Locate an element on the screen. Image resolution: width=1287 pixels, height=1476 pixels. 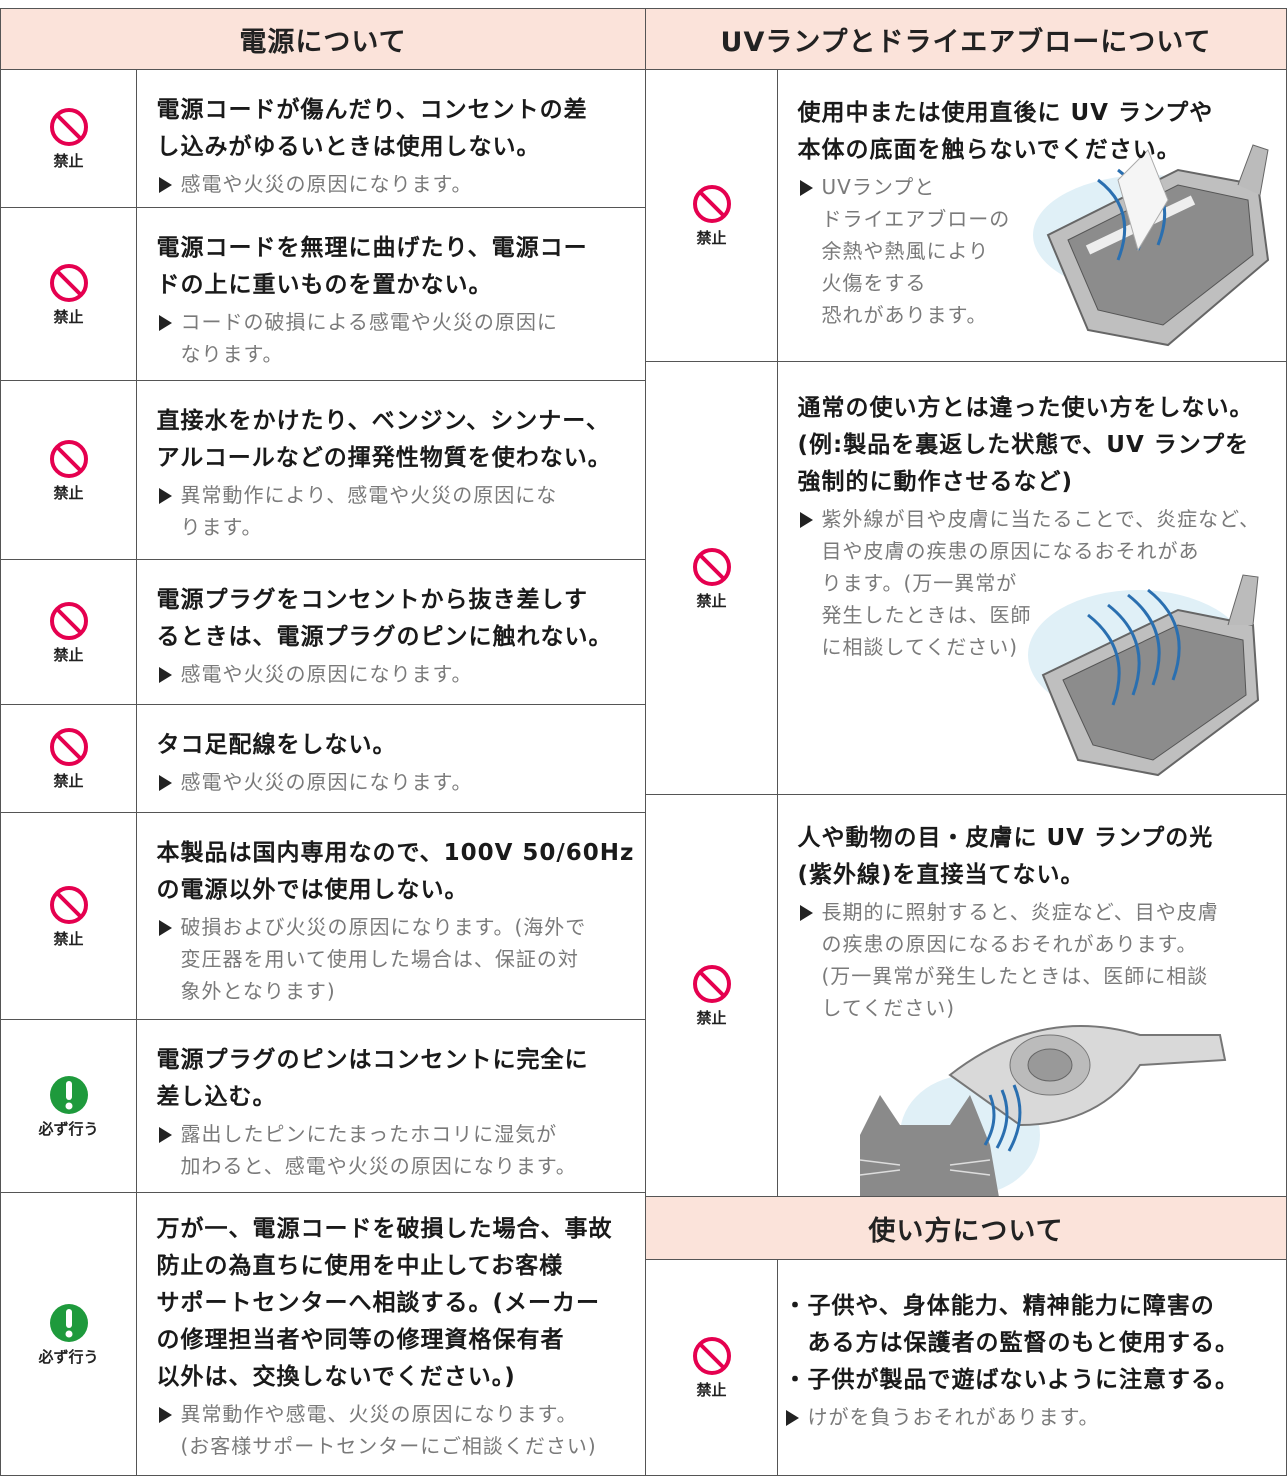
note-line: の疾患の原因になるおそれがあります。 is located at coordinates (1009, 944).